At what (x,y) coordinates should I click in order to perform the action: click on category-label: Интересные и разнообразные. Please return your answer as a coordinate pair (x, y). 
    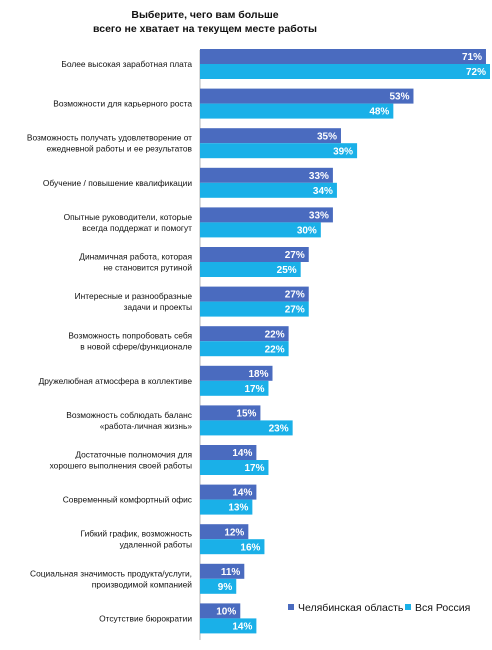
    Looking at the image, I should click on (134, 296).